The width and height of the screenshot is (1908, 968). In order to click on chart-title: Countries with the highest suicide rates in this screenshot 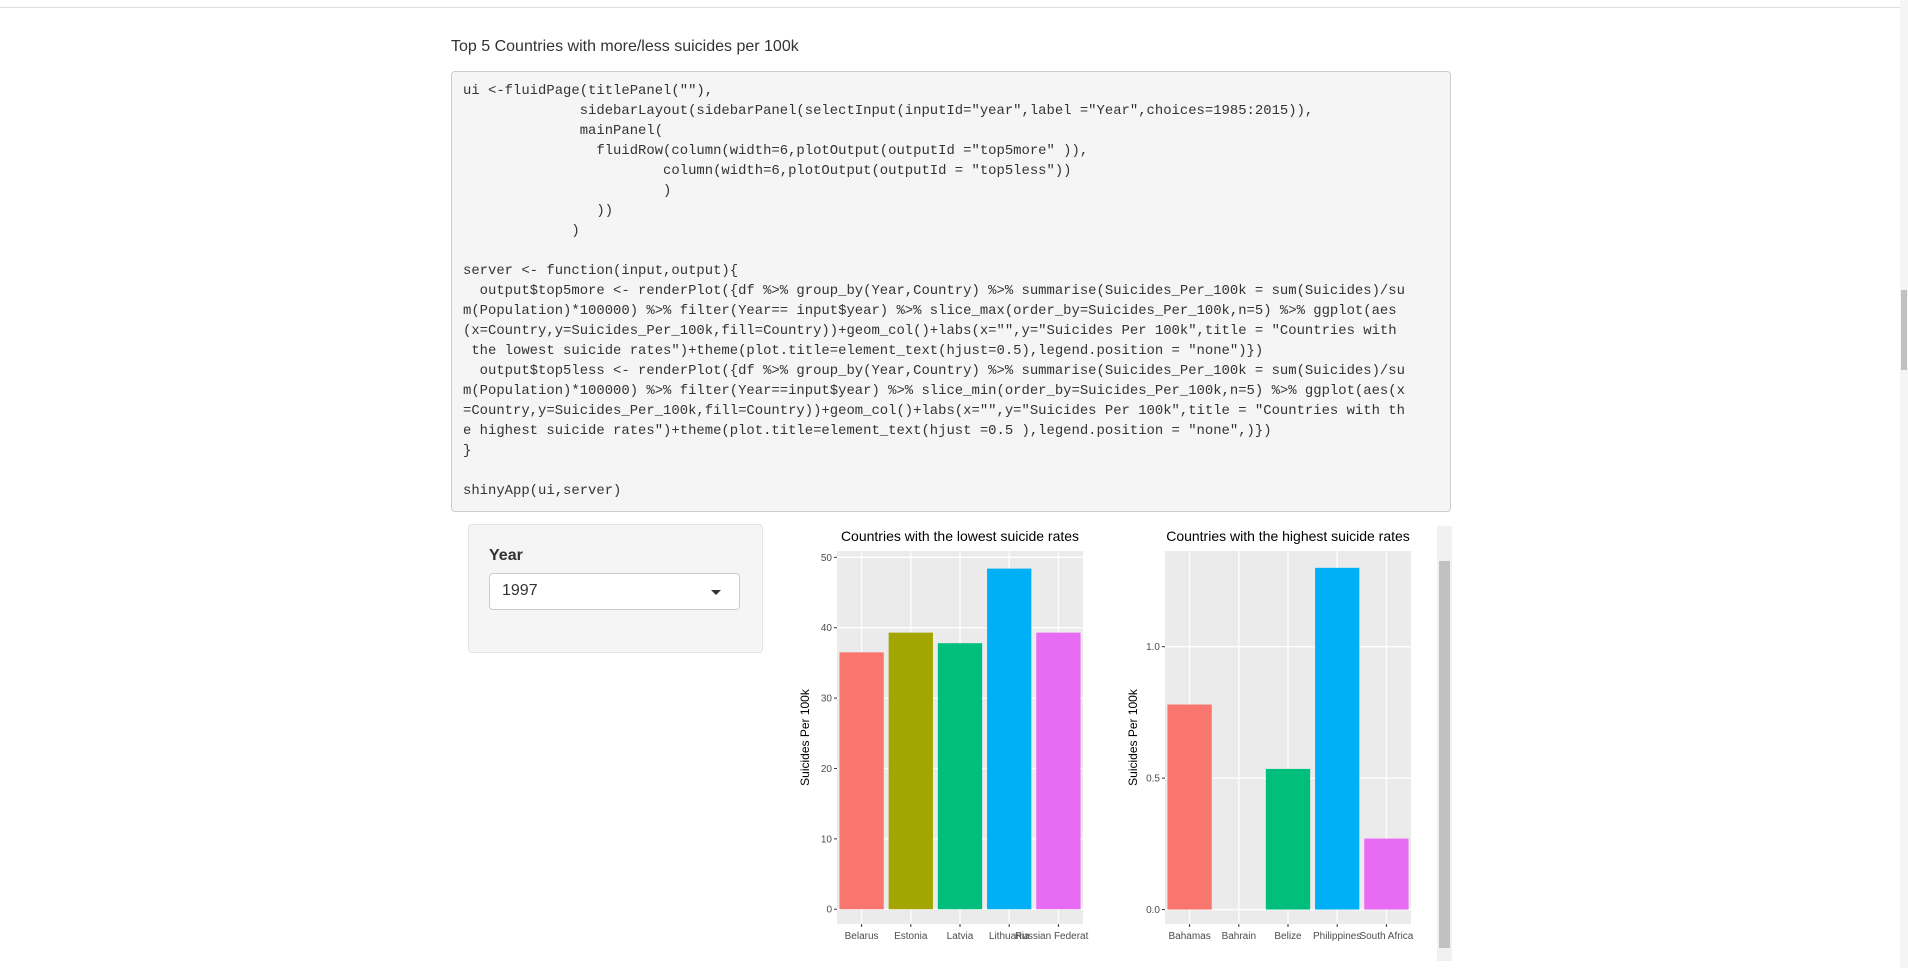, I will do `click(1288, 536)`.